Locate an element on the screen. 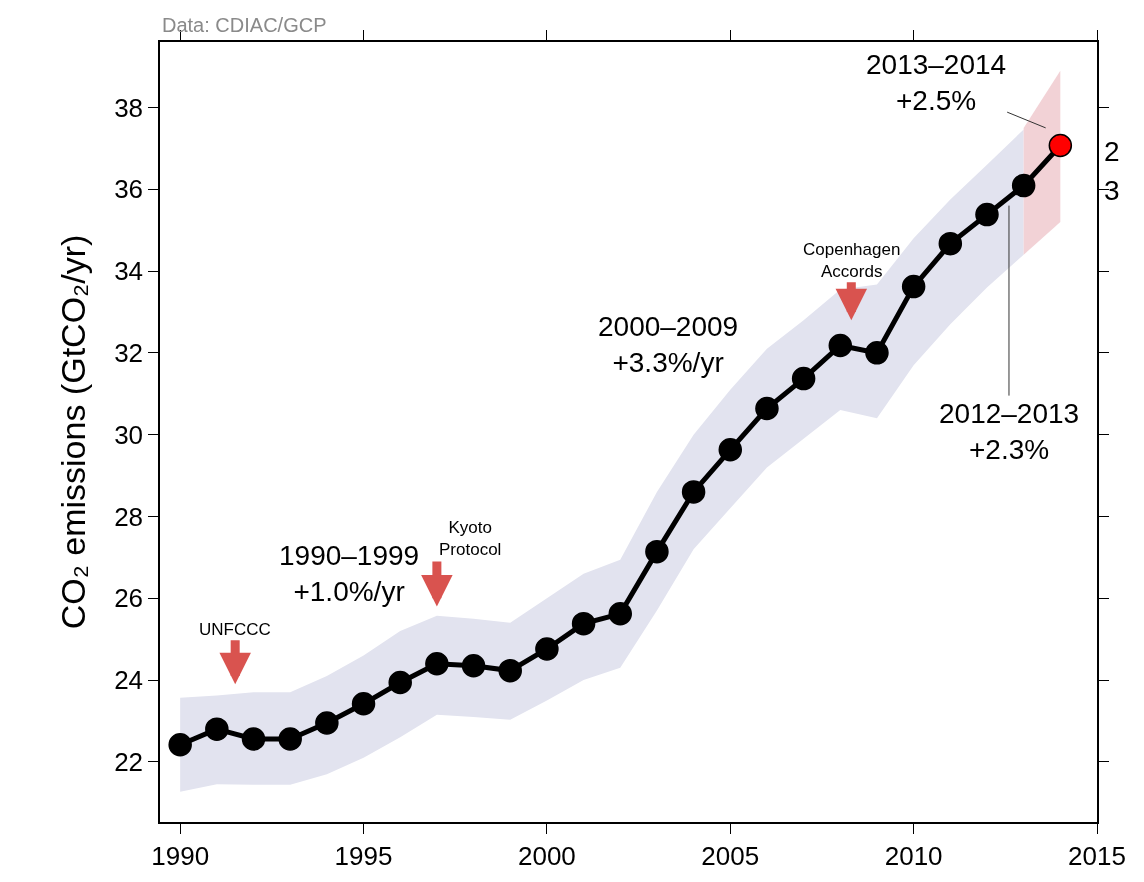  y-tick-label: 22 is located at coordinates (129, 761).